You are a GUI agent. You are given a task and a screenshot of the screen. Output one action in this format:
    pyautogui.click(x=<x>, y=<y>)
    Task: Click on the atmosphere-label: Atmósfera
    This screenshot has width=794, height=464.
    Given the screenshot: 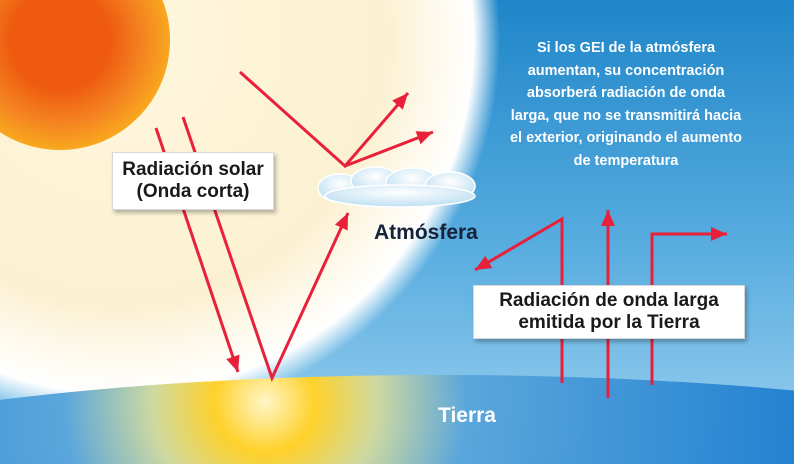 What is the action you would take?
    pyautogui.click(x=426, y=232)
    